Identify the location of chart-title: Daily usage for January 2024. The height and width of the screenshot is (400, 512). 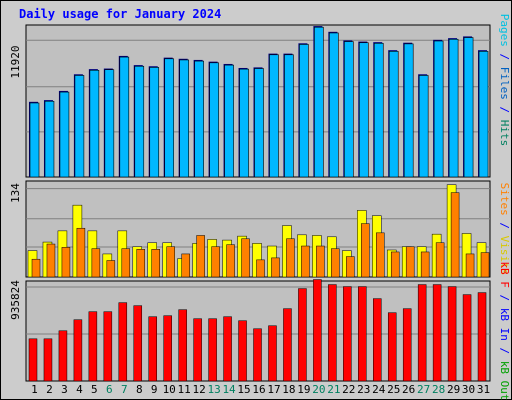
(120, 14).